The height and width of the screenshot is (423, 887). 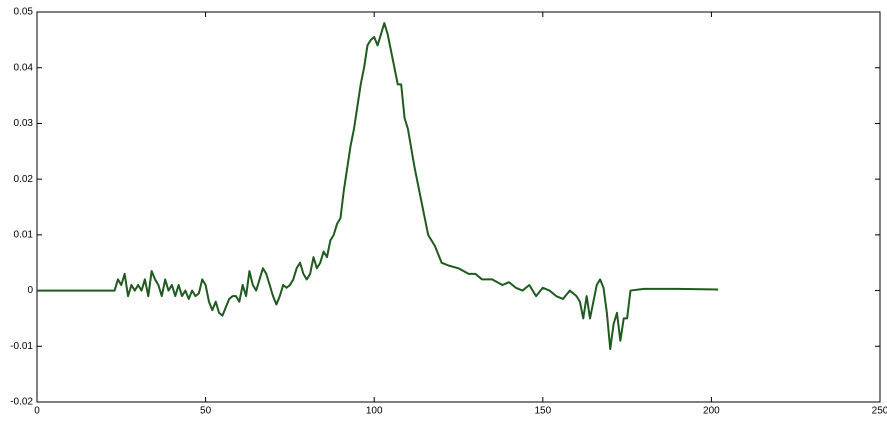 I want to click on y-tick-label: -0.02, so click(x=21, y=402).